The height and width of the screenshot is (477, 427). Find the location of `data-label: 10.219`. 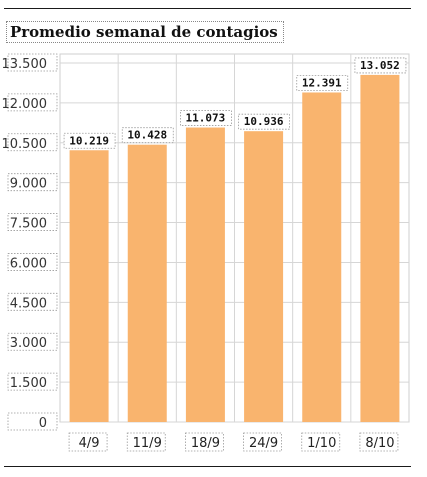

data-label: 10.219 is located at coordinates (89, 140).